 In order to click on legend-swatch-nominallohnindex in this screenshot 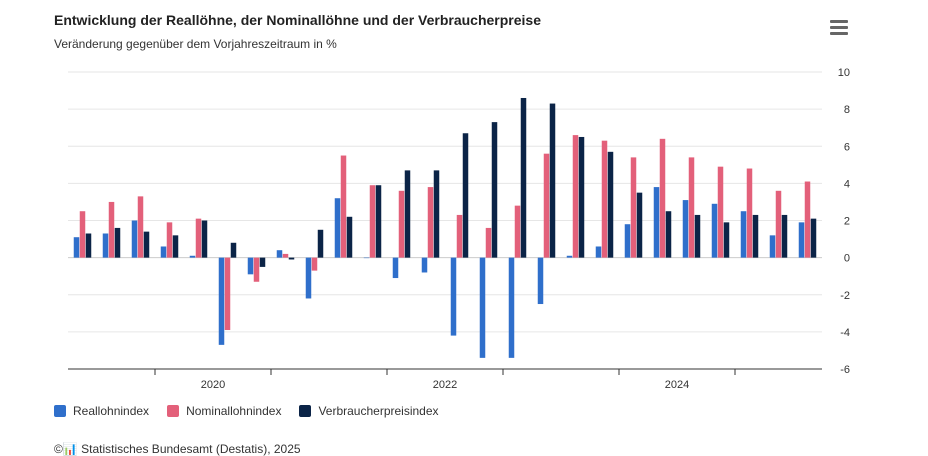, I will do `click(173, 411)`.